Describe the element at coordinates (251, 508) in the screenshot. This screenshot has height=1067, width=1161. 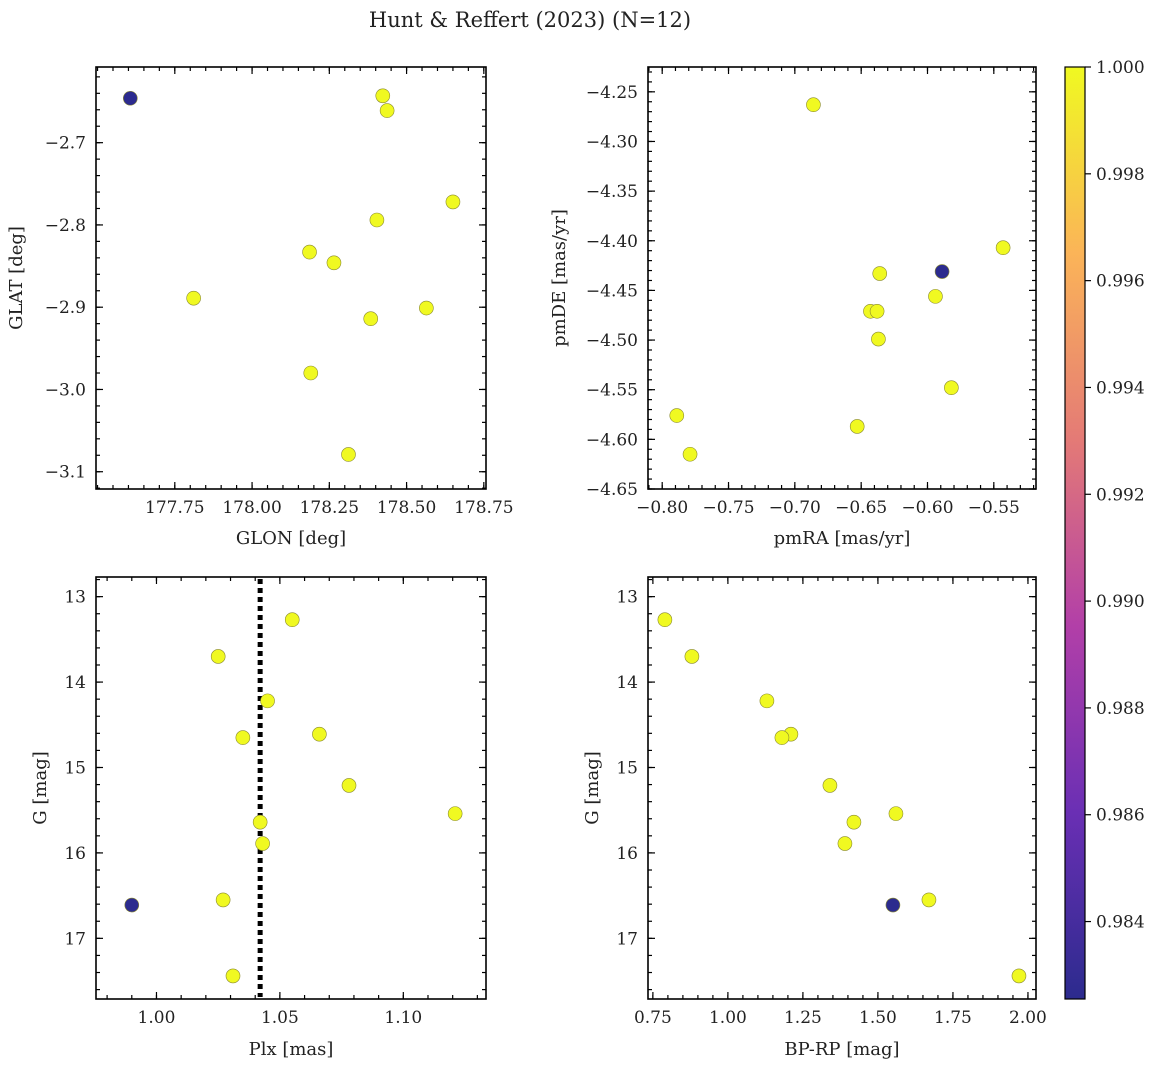
I see `x-tick-label: 178.00` at that location.